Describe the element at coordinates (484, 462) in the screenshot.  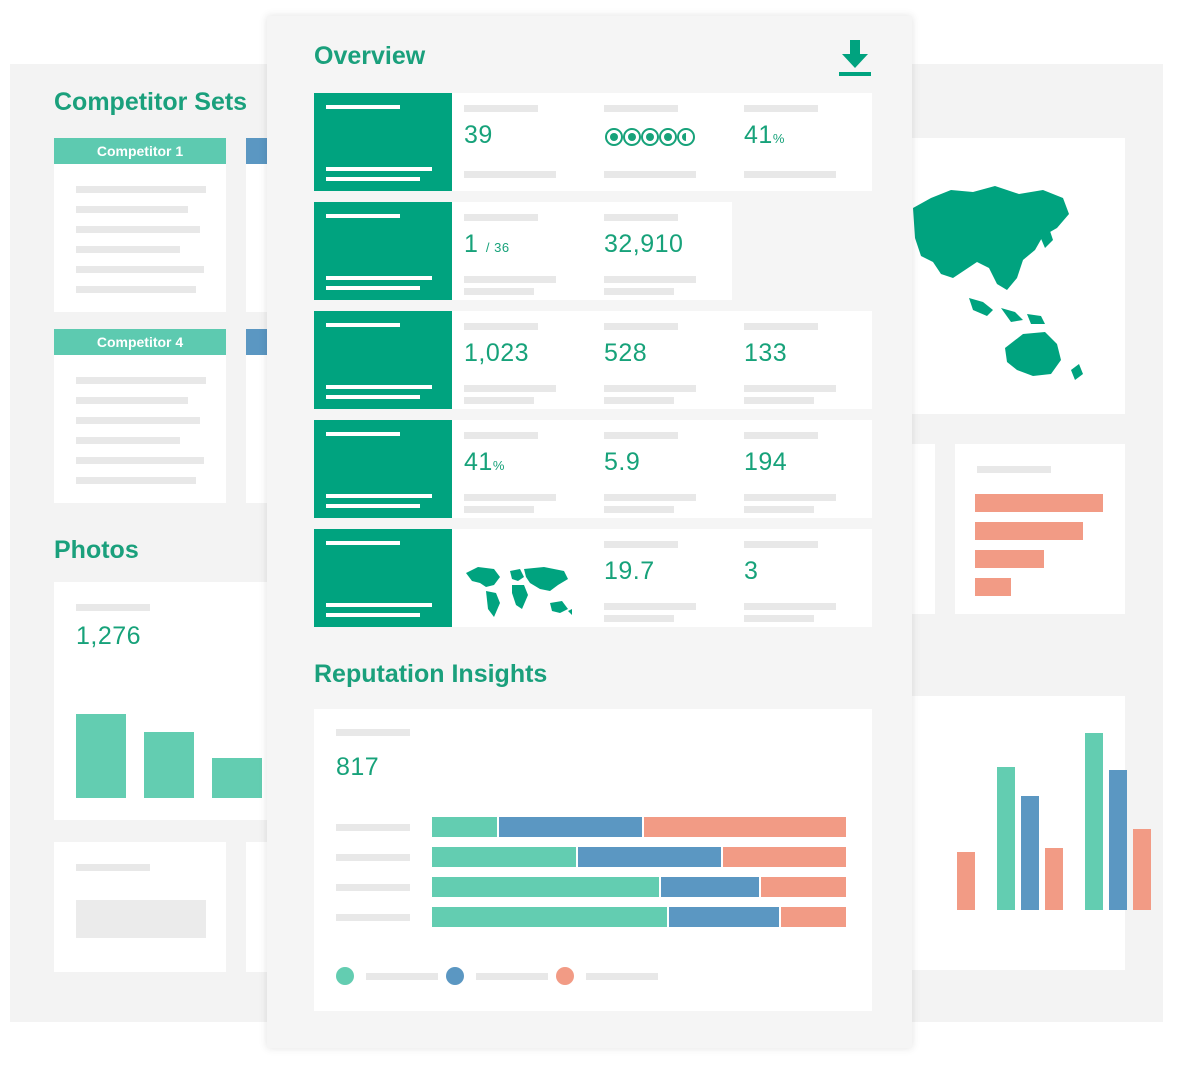
I see `row-4-value-1: 41%` at that location.